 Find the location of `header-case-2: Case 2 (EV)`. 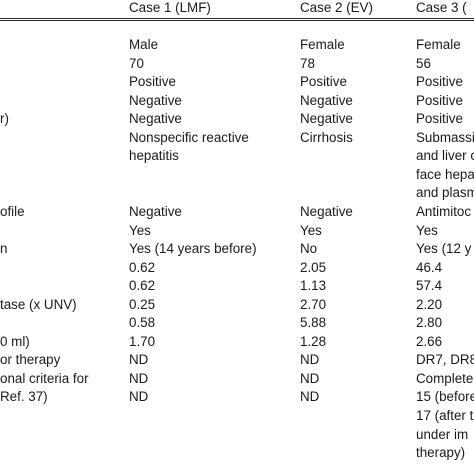

header-case-2: Case 2 (EV) is located at coordinates (336, 7).